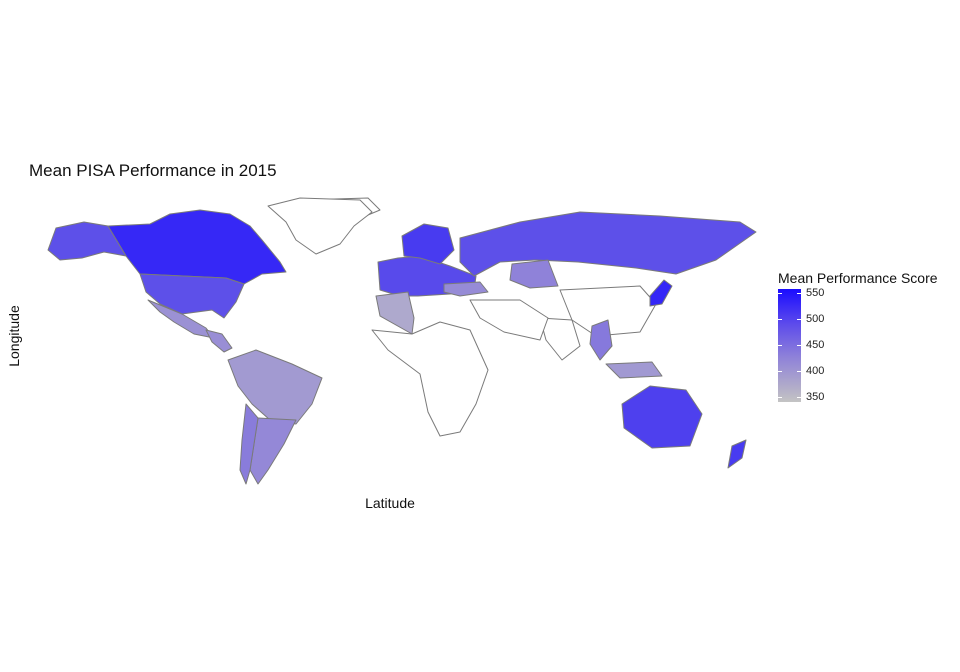 The width and height of the screenshot is (960, 672). I want to click on country-mexico, so click(181, 319).